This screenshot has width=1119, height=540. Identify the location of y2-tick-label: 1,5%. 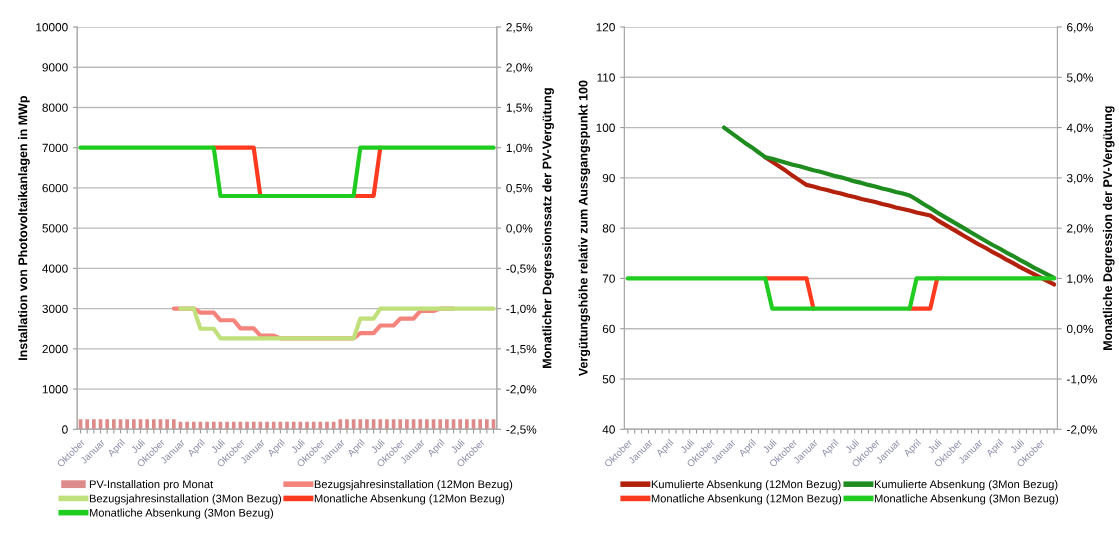
(519, 108).